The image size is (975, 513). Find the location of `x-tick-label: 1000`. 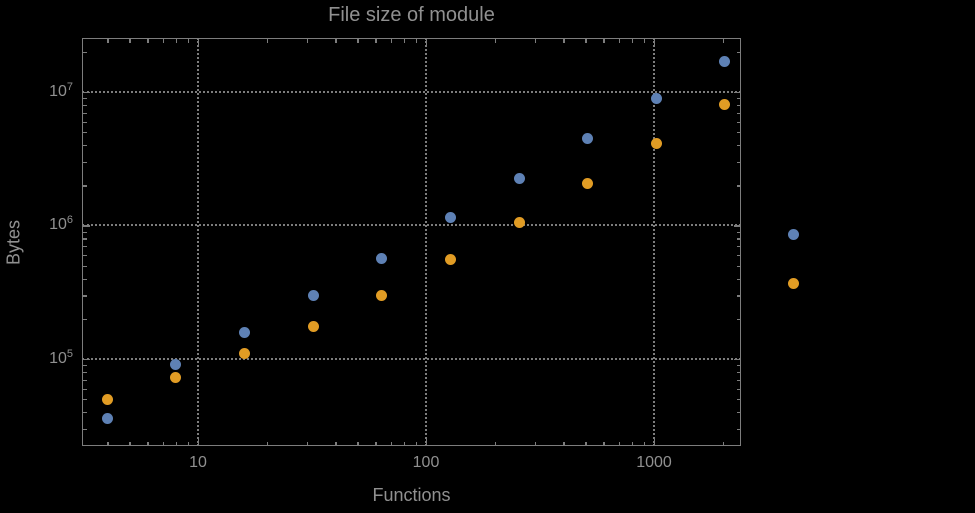

x-tick-label: 1000 is located at coordinates (654, 462).